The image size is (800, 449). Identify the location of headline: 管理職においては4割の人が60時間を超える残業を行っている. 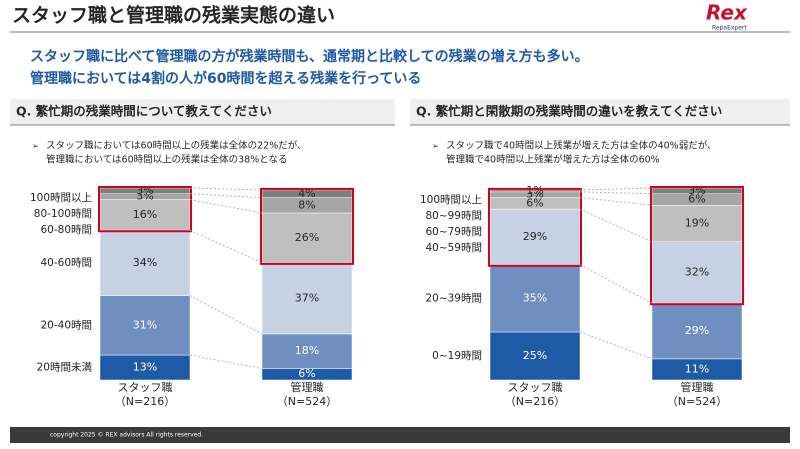
(225, 78).